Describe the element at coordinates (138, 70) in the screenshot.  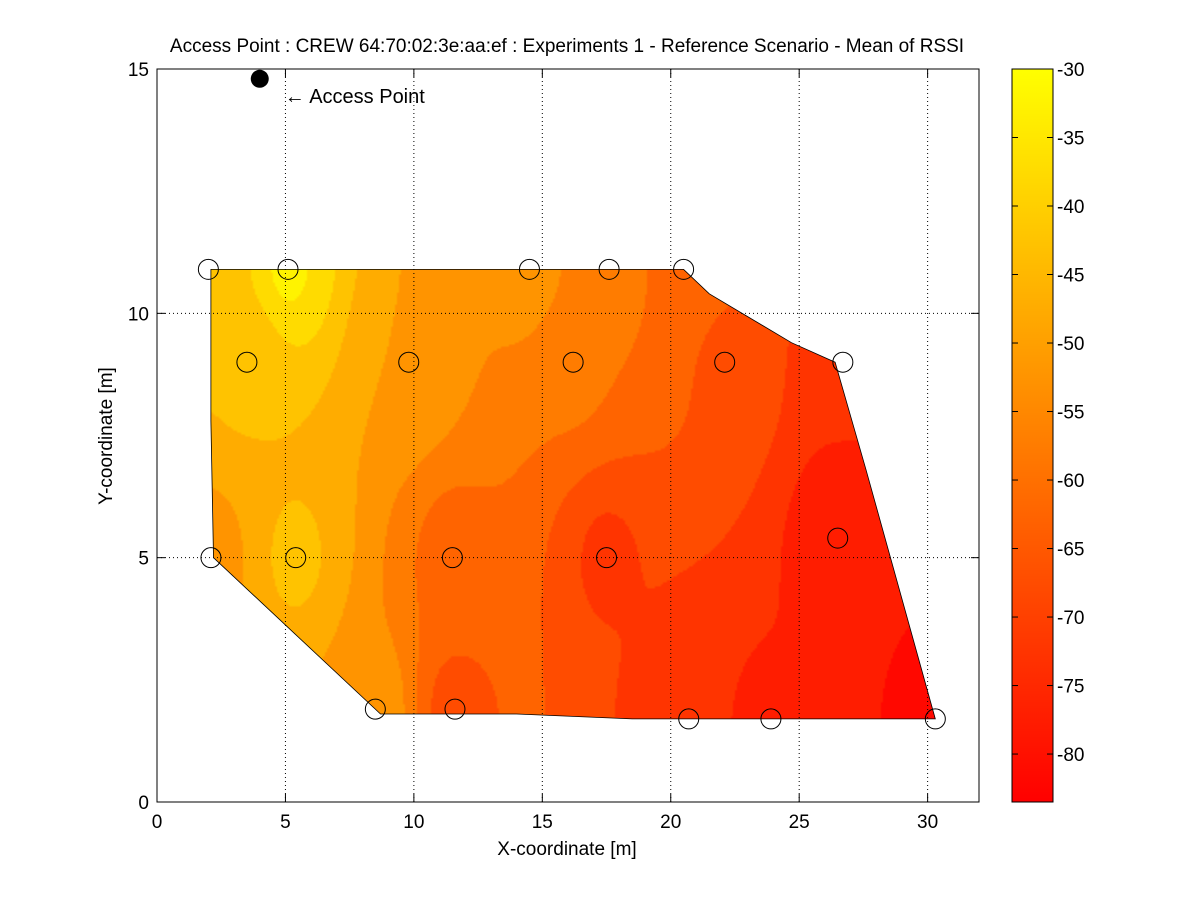
I see `y-tick-label: 15` at that location.